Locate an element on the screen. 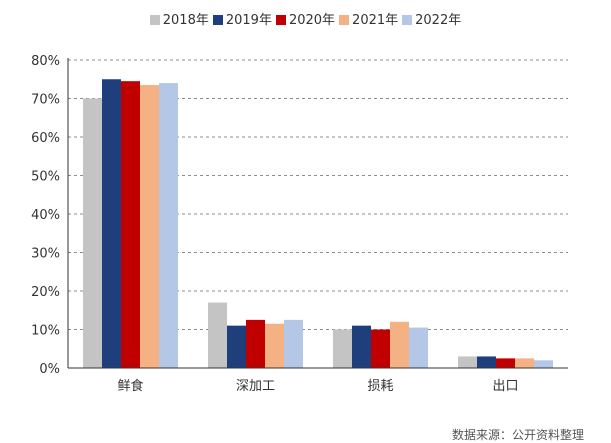  y-tick-label: 80% is located at coordinates (45, 61).